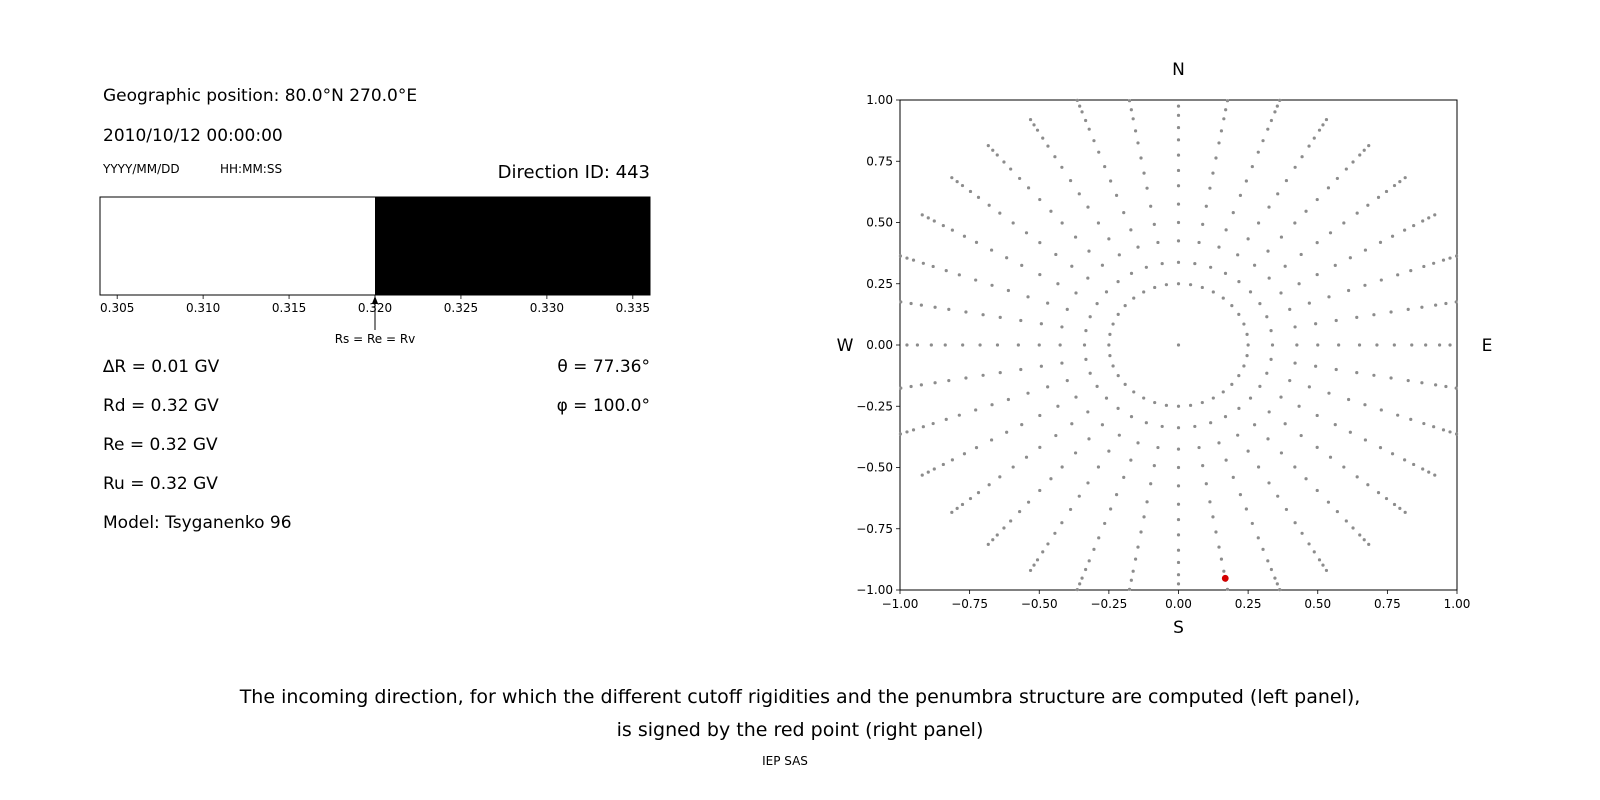 The height and width of the screenshot is (800, 1600). Describe the element at coordinates (900, 604) in the screenshot. I see `directions-x-tick-label: −1.00` at that location.